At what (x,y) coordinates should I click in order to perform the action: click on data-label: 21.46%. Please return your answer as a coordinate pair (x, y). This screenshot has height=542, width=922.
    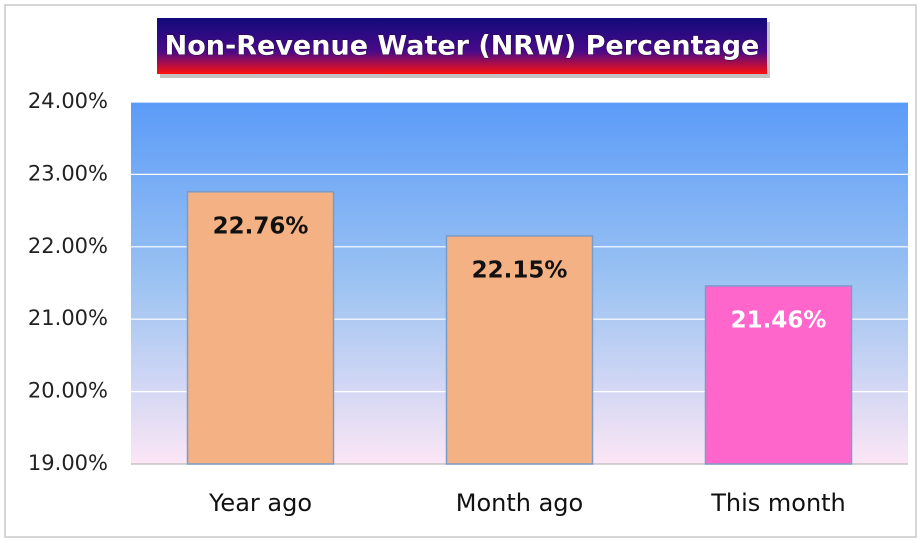
    Looking at the image, I should click on (779, 320).